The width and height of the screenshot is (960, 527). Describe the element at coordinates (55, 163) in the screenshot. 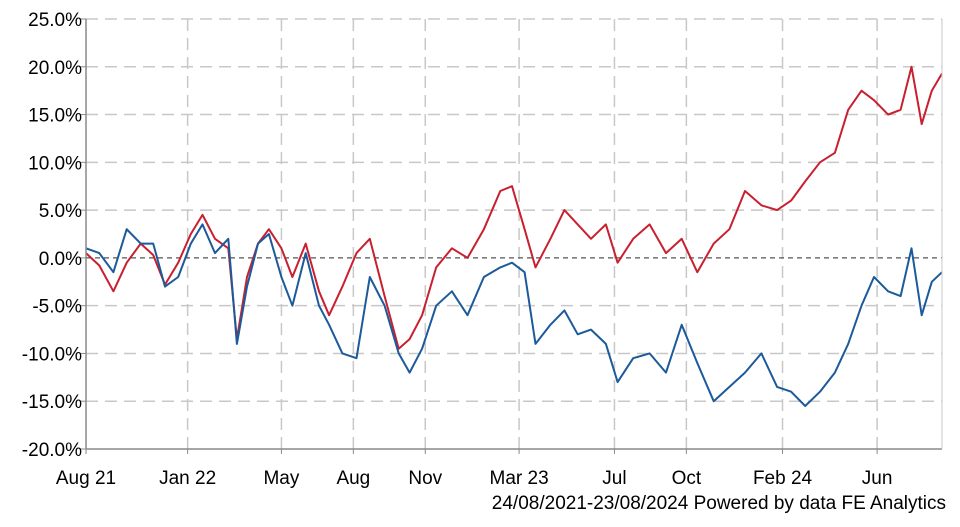

I see `y-tick-label: 10.0%` at that location.